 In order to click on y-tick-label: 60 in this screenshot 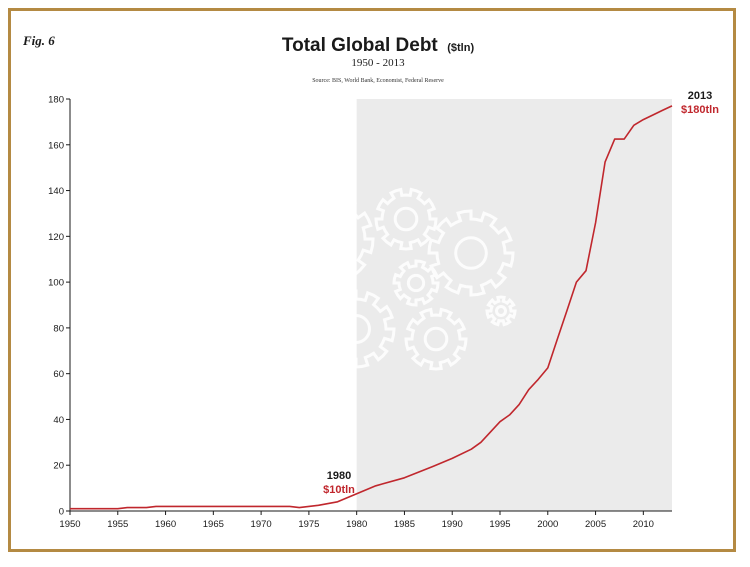, I will do `click(58, 374)`.